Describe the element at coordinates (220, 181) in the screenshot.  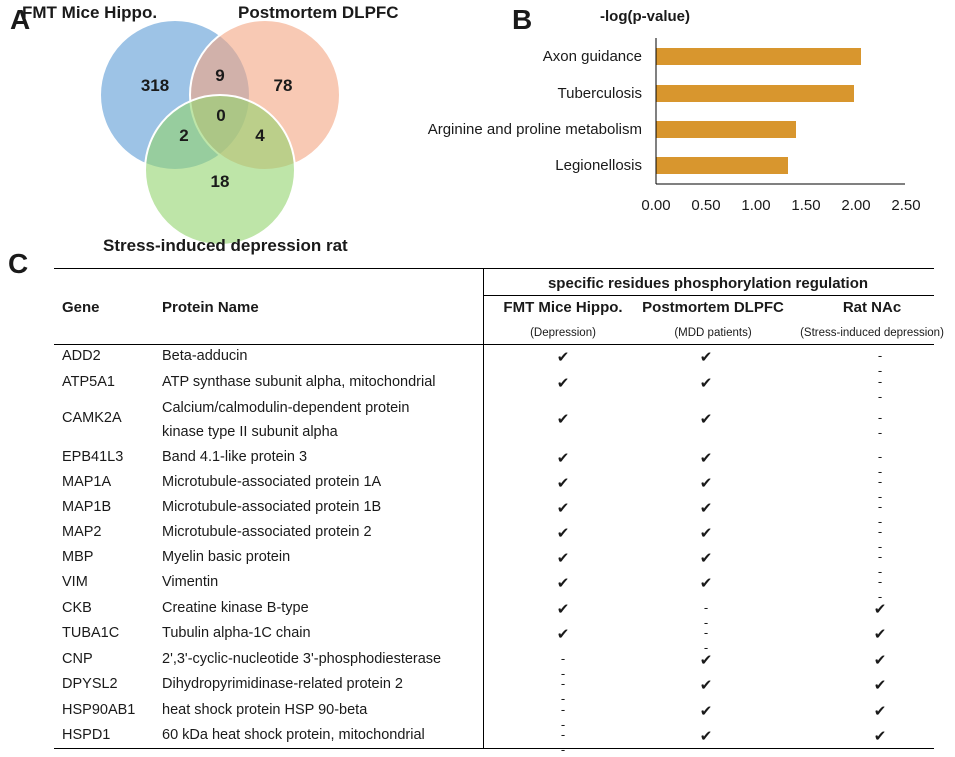
I see `venn-count-rat-only: 18` at that location.